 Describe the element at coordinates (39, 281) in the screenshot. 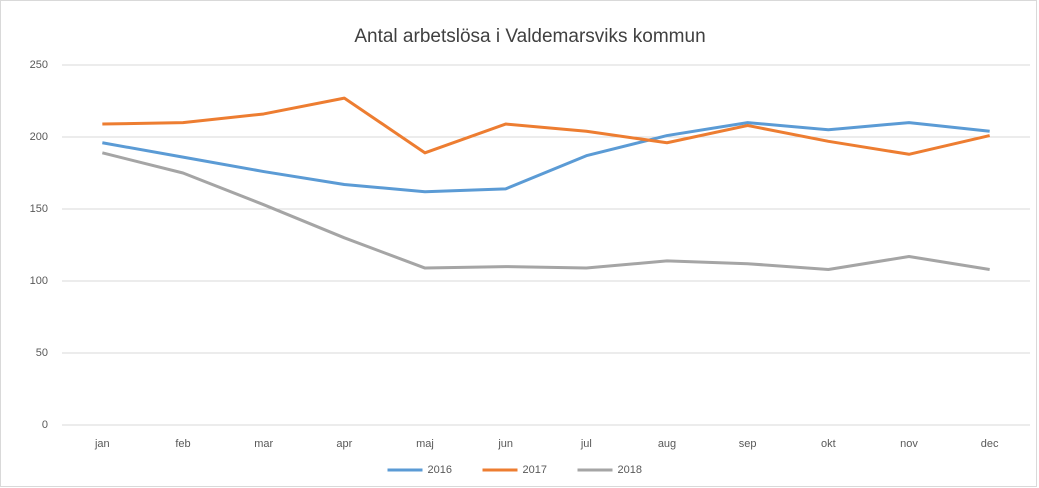

I see `y-tick-label: 100` at that location.